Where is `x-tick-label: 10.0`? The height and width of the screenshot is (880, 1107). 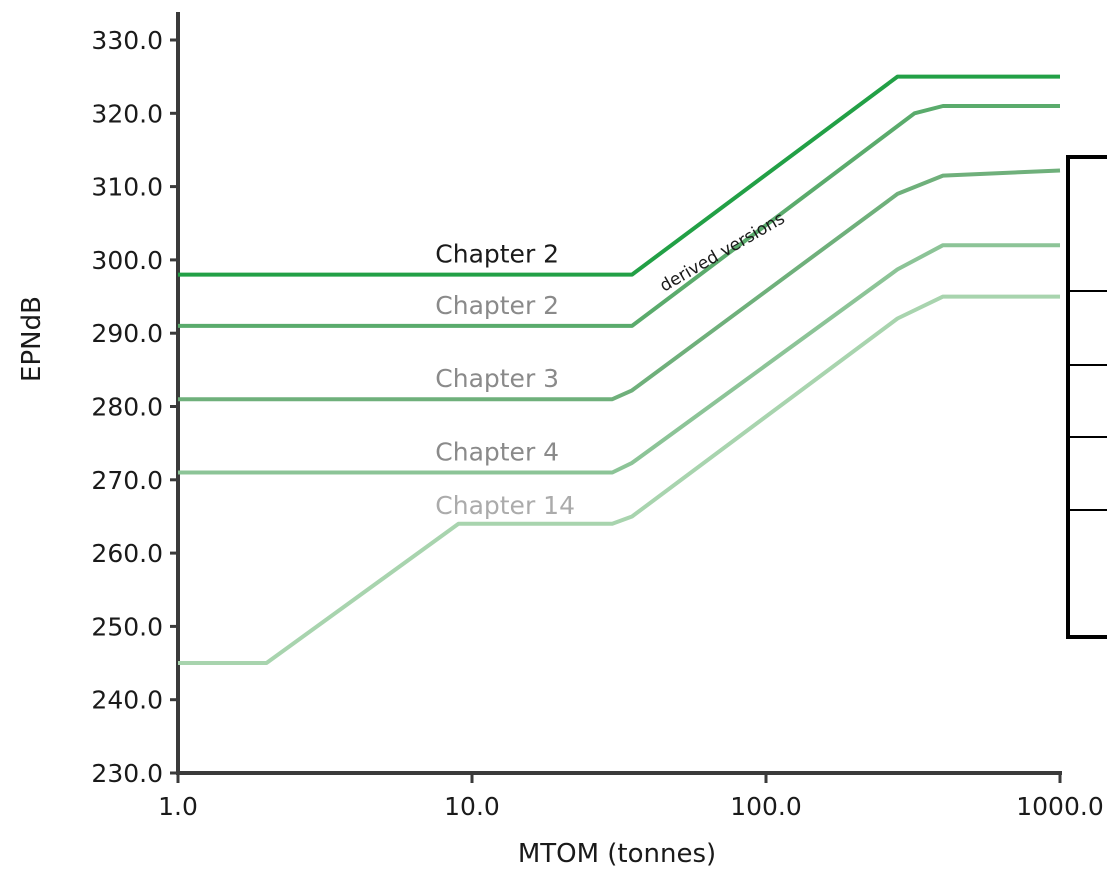
x-tick-label: 10.0 is located at coordinates (472, 806).